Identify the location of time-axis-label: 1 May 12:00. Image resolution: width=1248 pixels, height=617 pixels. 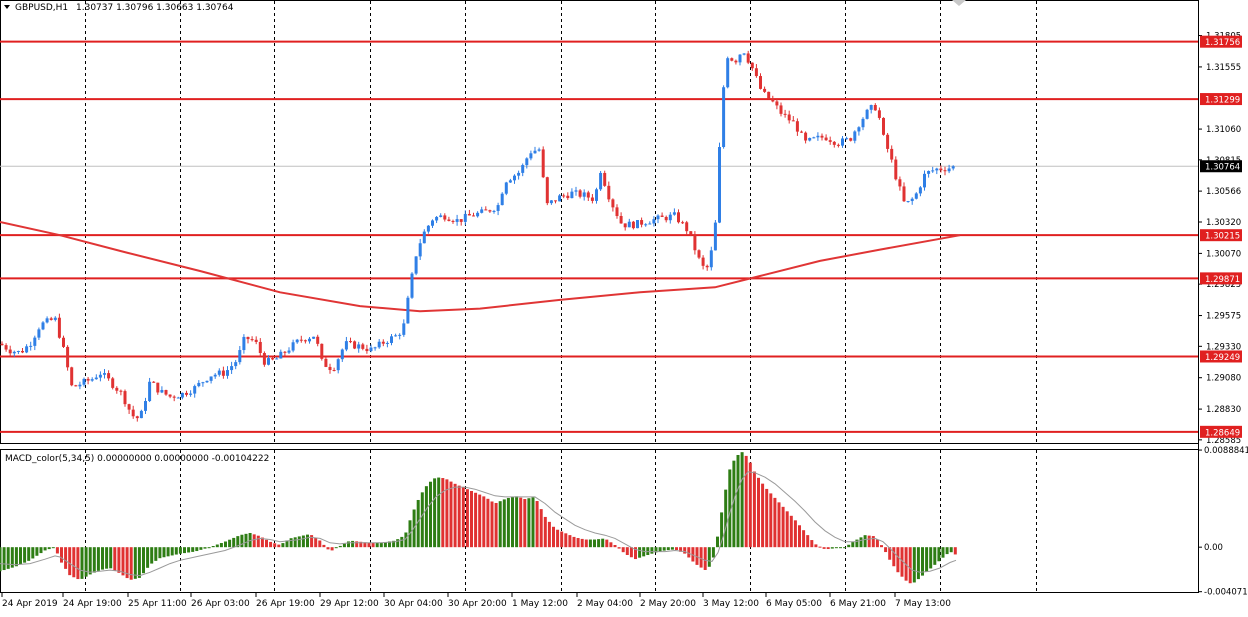
(540, 604).